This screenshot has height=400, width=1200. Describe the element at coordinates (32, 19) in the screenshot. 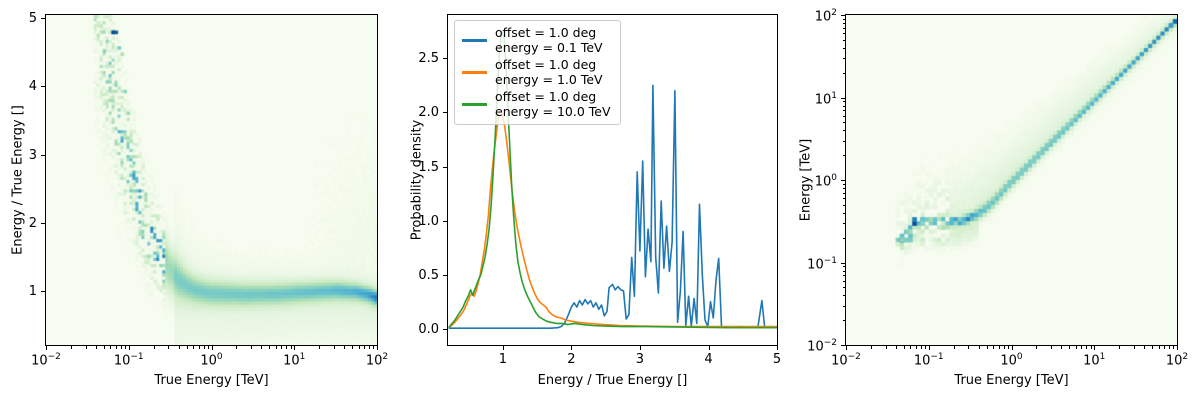

I see `y-tick-label: 5` at that location.